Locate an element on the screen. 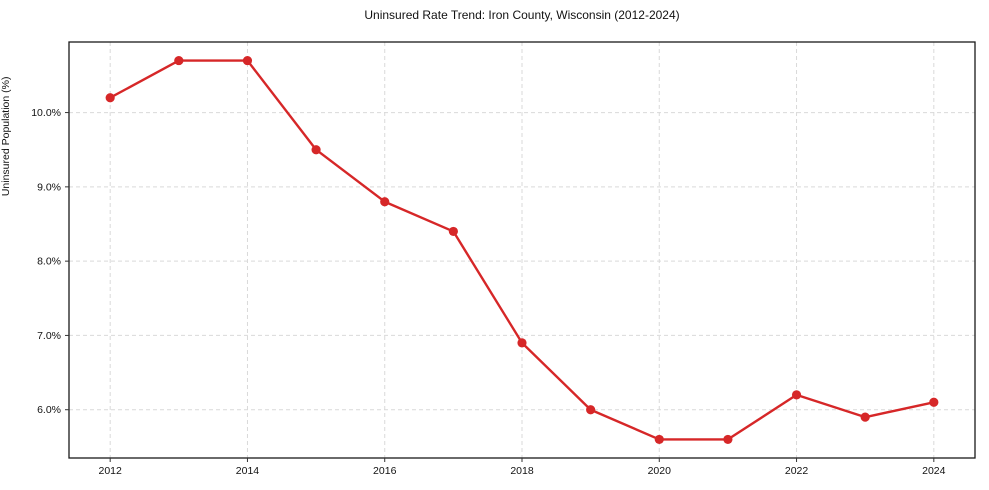  x-tick-label: 2016 is located at coordinates (385, 471).